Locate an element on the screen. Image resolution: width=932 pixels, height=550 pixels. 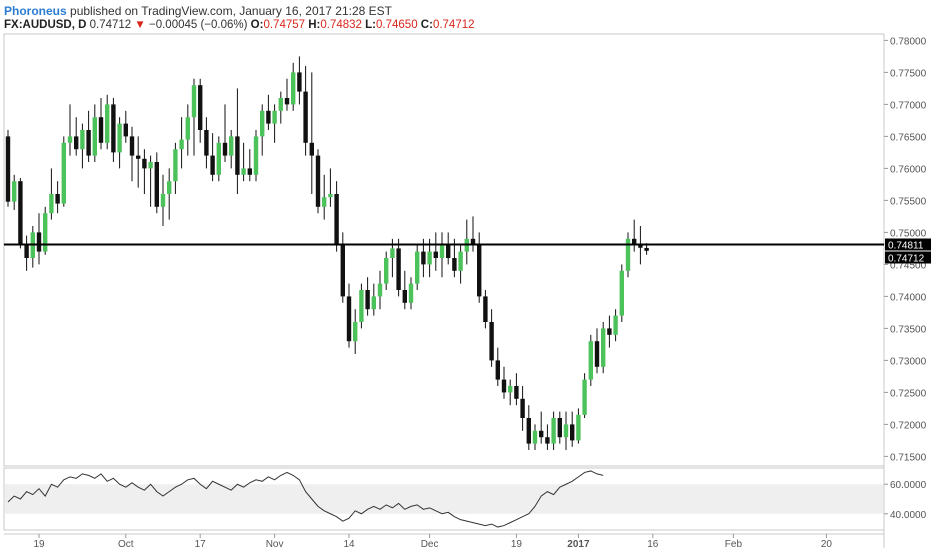
price-tag-label: 0.74811 is located at coordinates (906, 245).